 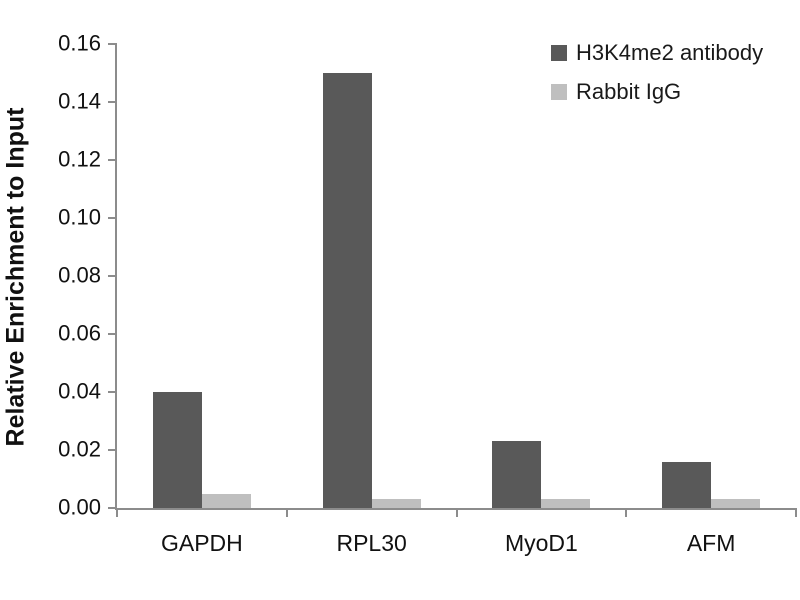 What do you see at coordinates (79, 333) in the screenshot?
I see `y-tick-label: 0.06` at bounding box center [79, 333].